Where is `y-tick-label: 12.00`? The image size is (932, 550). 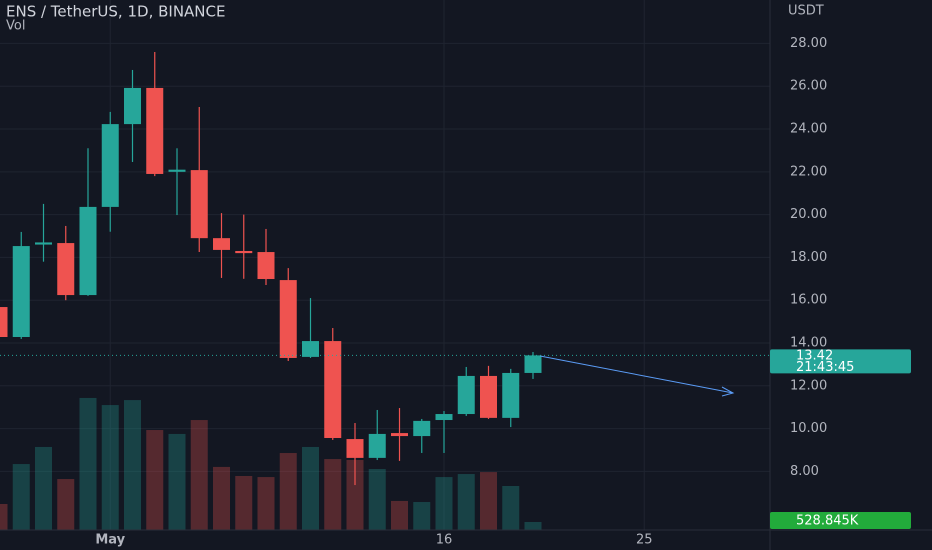
y-tick-label: 12.00 is located at coordinates (808, 385).